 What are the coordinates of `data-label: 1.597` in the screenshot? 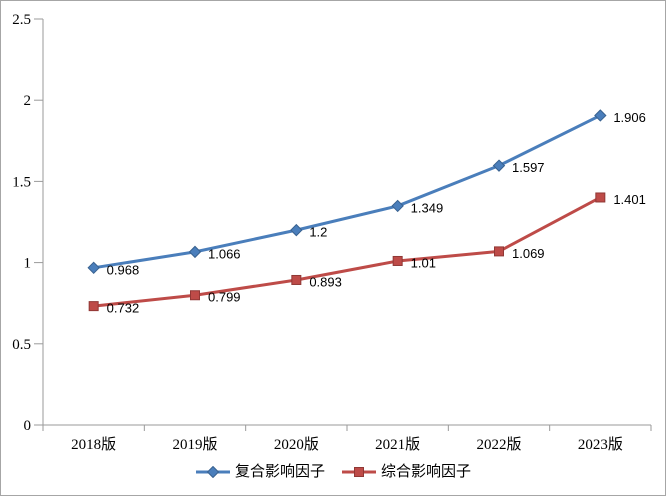 It's located at (528, 167).